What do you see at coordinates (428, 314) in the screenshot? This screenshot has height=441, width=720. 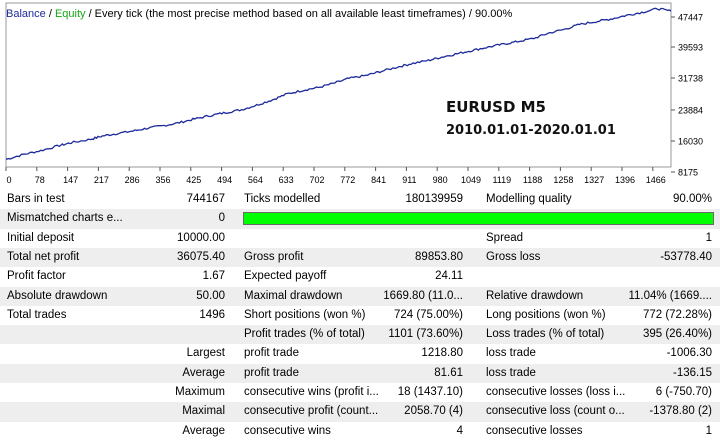 I see `report-cell: 724 (75.00%)` at bounding box center [428, 314].